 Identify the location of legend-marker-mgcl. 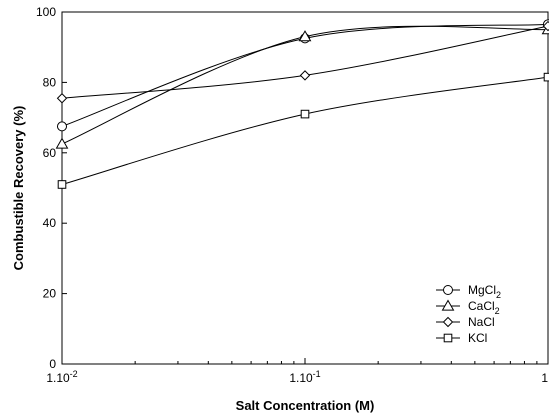
(448, 290).